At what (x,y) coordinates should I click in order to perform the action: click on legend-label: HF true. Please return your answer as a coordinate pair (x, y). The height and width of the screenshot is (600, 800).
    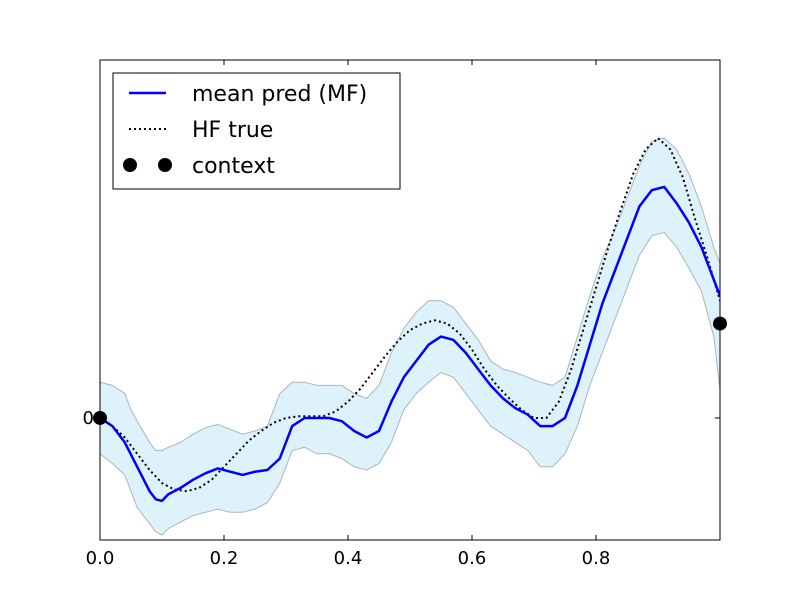
    Looking at the image, I should click on (232, 130).